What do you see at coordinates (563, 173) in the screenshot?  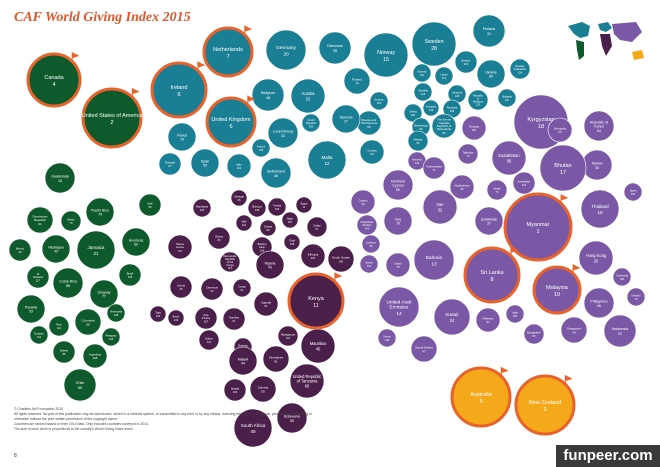 I see `bubble-rank: 17` at bounding box center [563, 173].